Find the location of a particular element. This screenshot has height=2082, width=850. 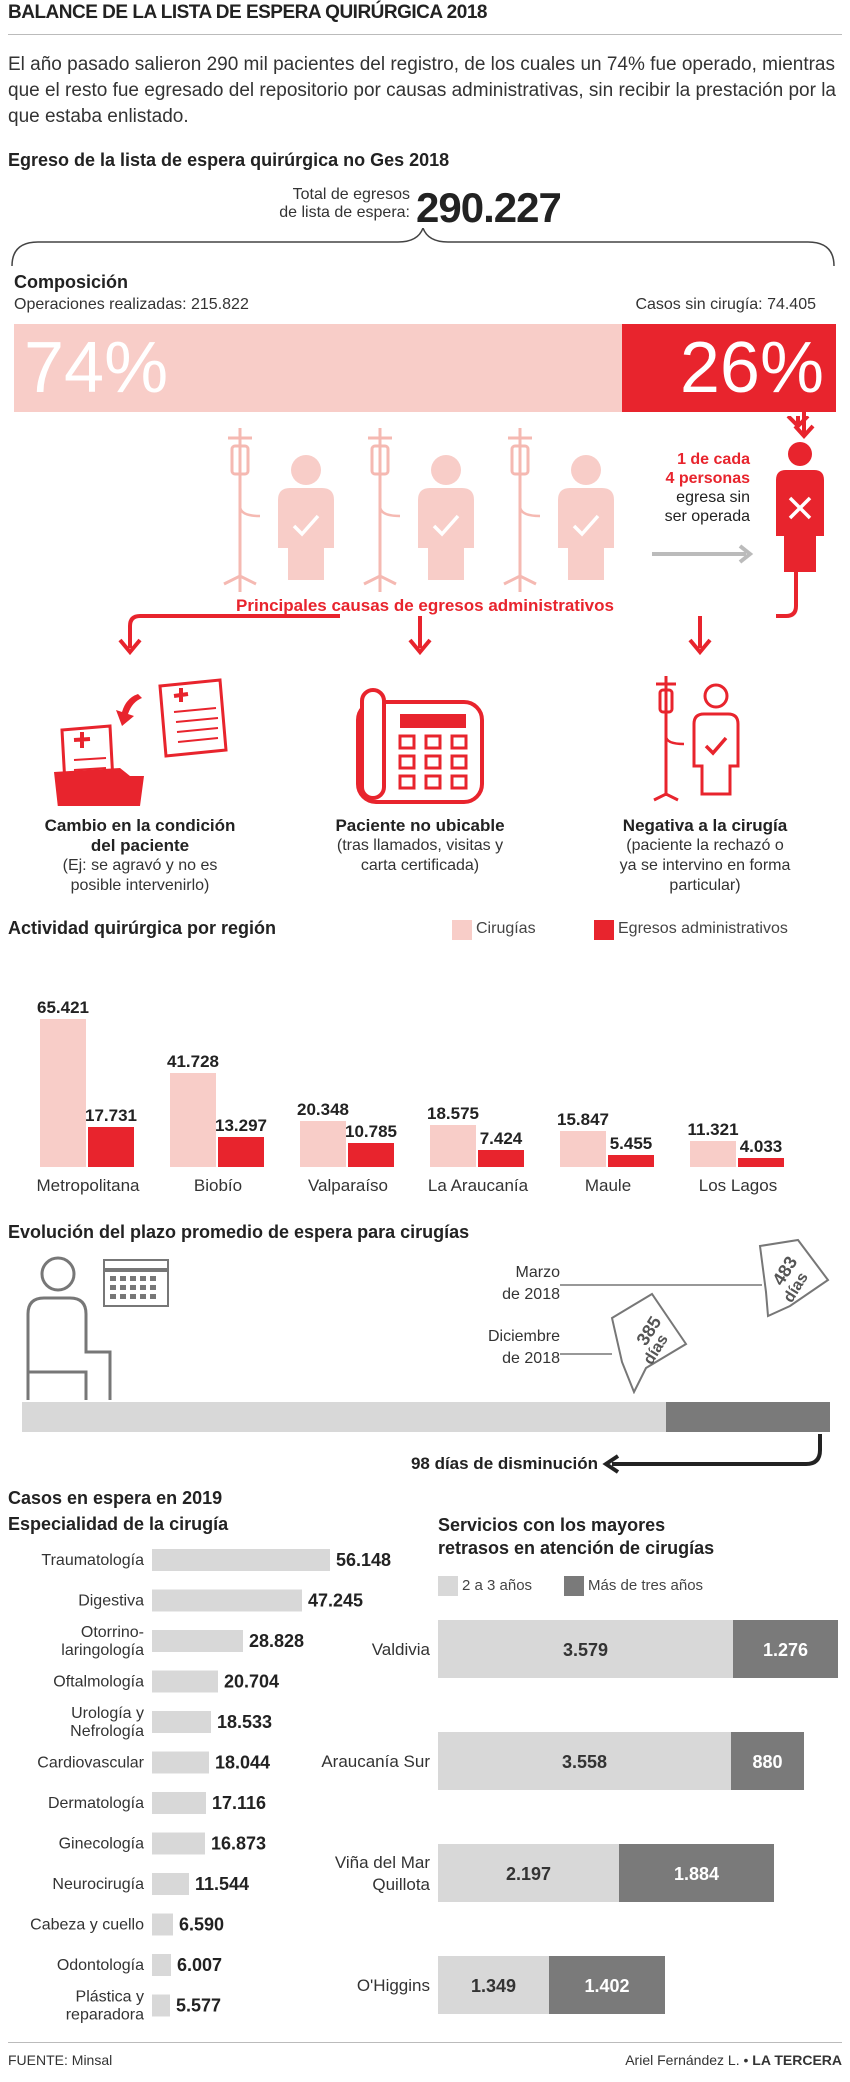

total-label: Total de egresos de lista de espera: is located at coordinates (336, 204).